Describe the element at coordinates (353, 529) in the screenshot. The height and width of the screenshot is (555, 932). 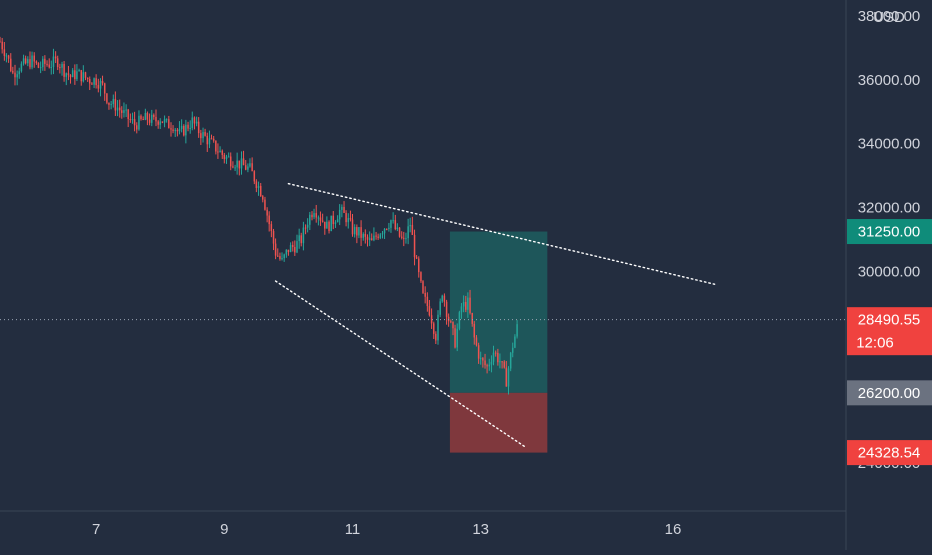
I see `time-tick-label: 11` at that location.